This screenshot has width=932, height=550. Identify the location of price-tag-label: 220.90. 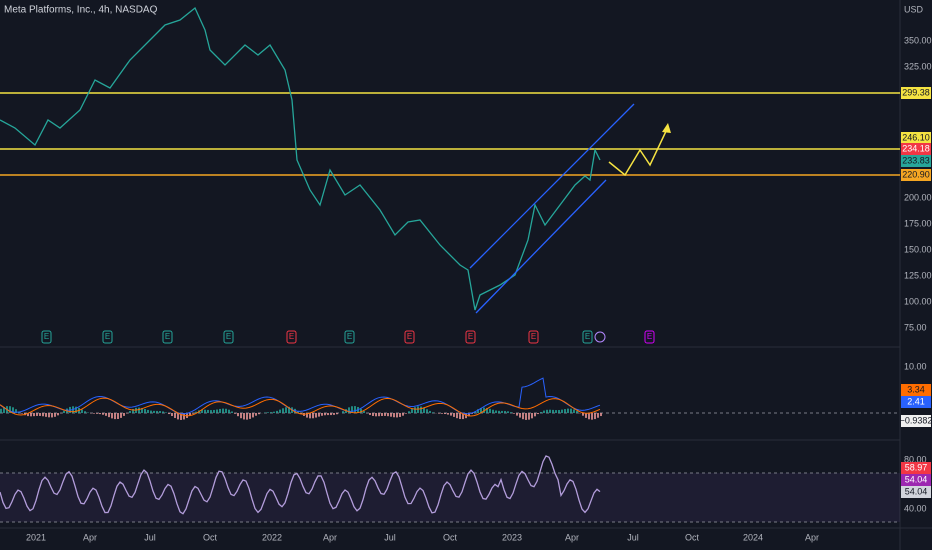
(916, 174).